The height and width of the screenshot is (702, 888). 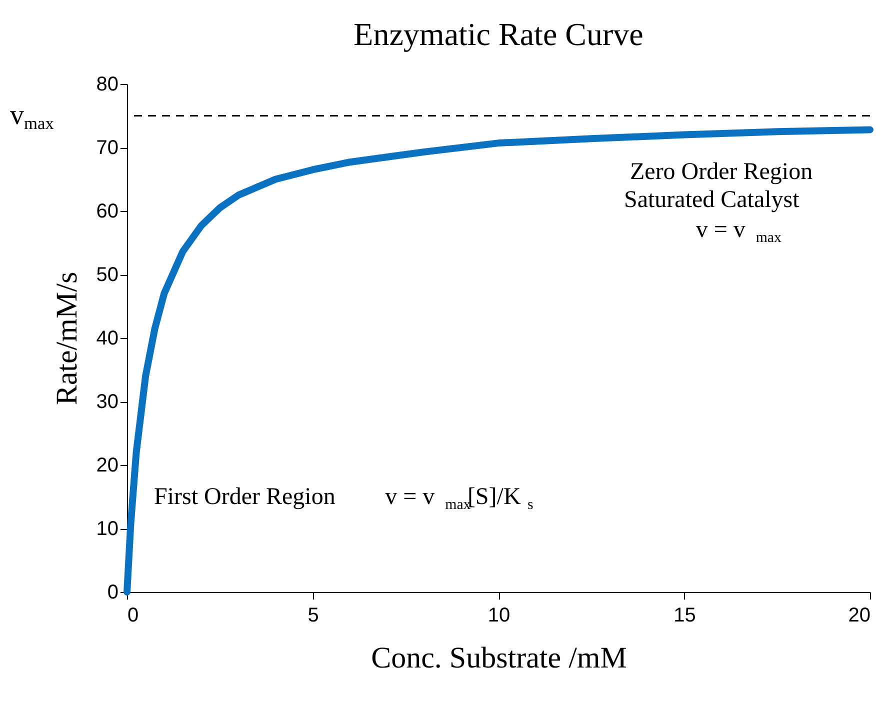 I want to click on y-axis-title: Rate/mM/s, so click(x=67, y=339).